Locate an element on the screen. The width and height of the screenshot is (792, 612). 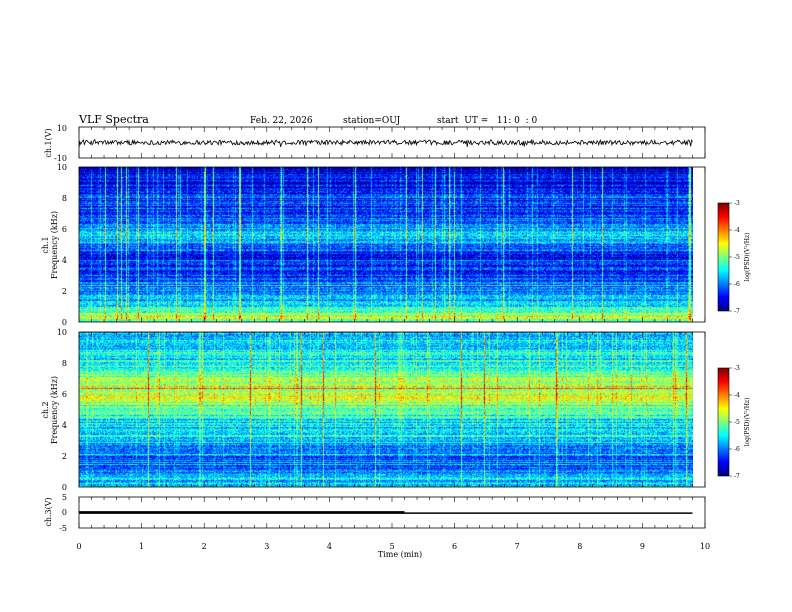
x-tick-label: 1 is located at coordinates (141, 546).